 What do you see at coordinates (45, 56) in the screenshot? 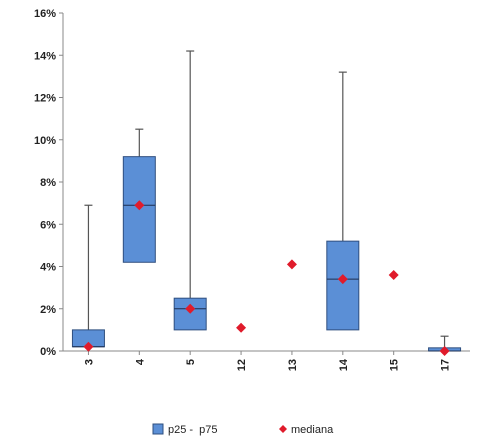
I see `y-tick-label: 14%` at bounding box center [45, 56].